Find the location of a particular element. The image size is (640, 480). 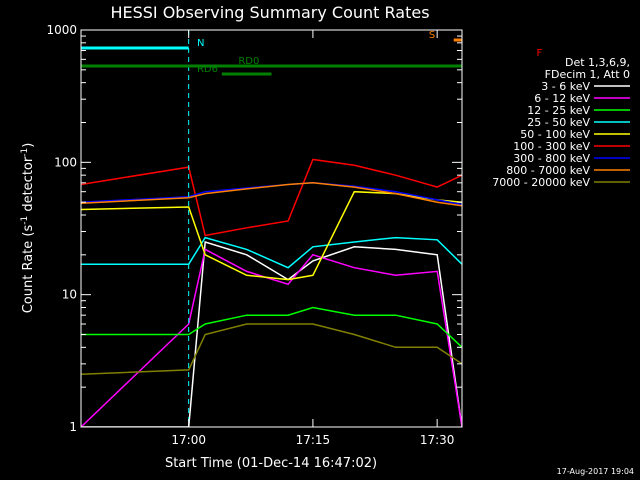

y-tick-label-3: 1000 is located at coordinates (61, 30).